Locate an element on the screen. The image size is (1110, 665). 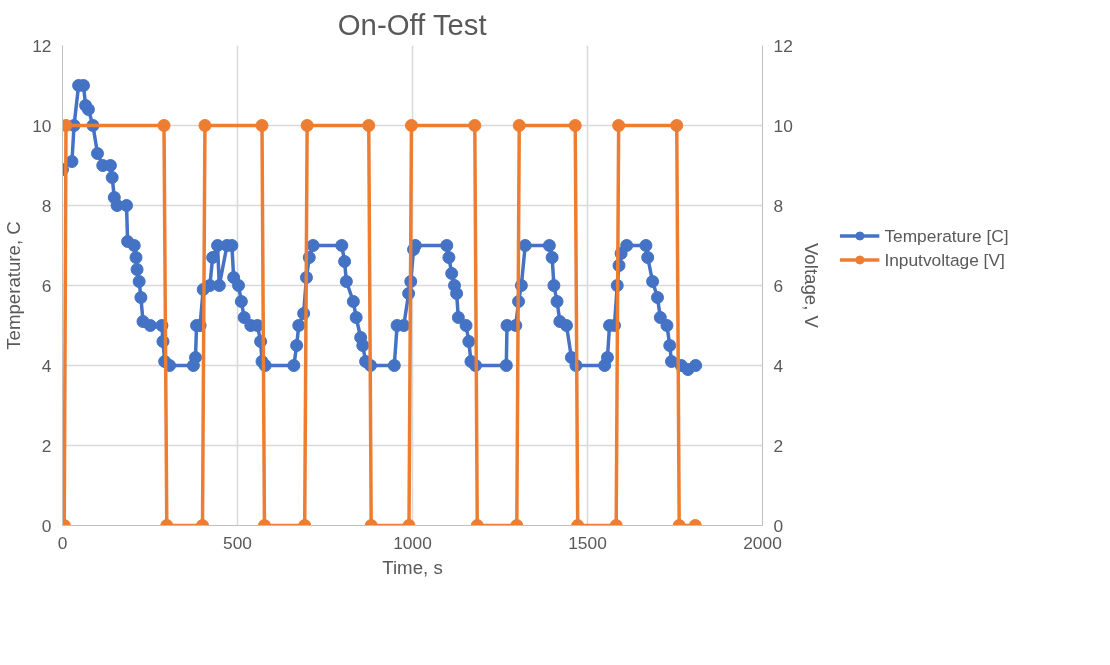
y2-tick-label: 10 is located at coordinates (783, 125).